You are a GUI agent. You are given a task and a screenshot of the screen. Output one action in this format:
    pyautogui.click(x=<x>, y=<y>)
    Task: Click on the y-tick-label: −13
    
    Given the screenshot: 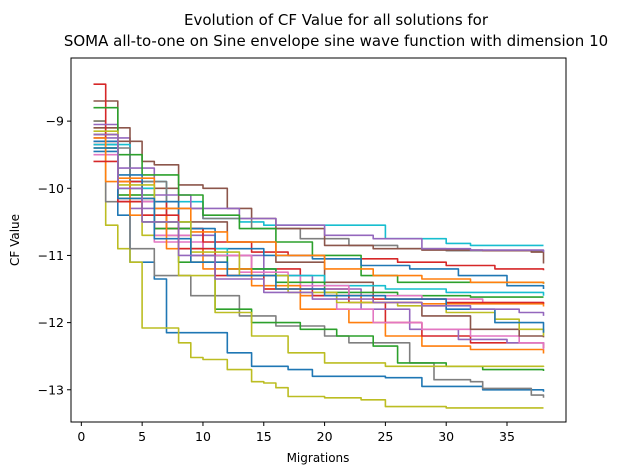 What is the action you would take?
    pyautogui.click(x=51, y=389)
    